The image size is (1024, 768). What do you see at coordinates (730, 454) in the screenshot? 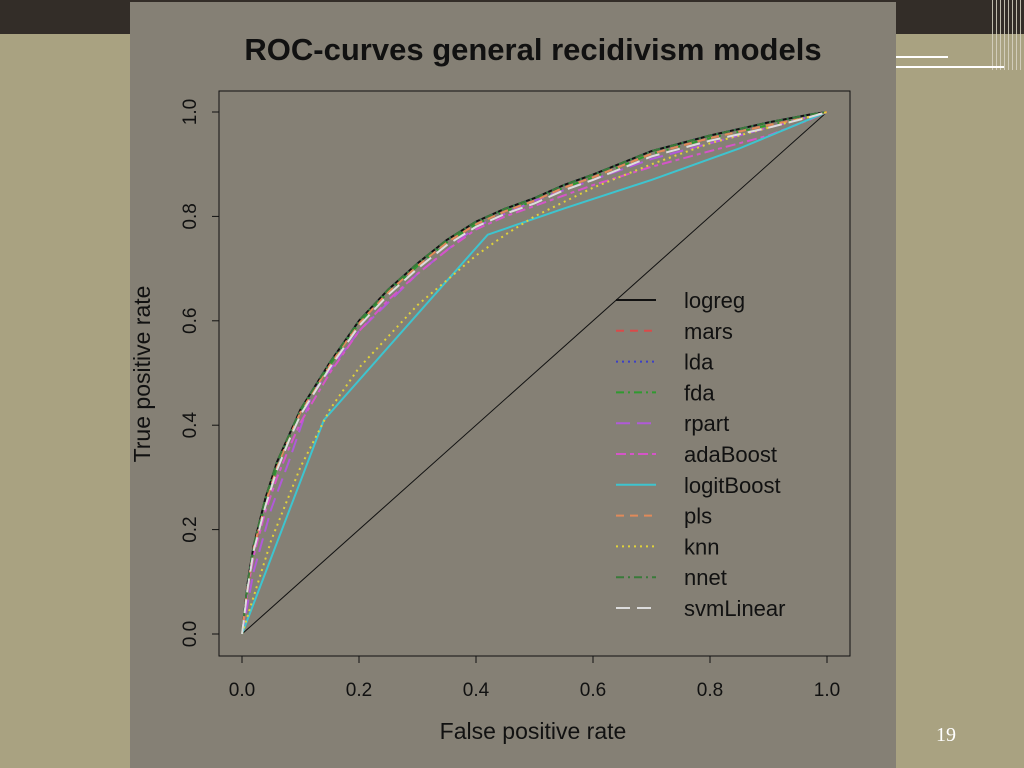
I see `legend-label-adaBoost: adaBoost` at bounding box center [730, 454].